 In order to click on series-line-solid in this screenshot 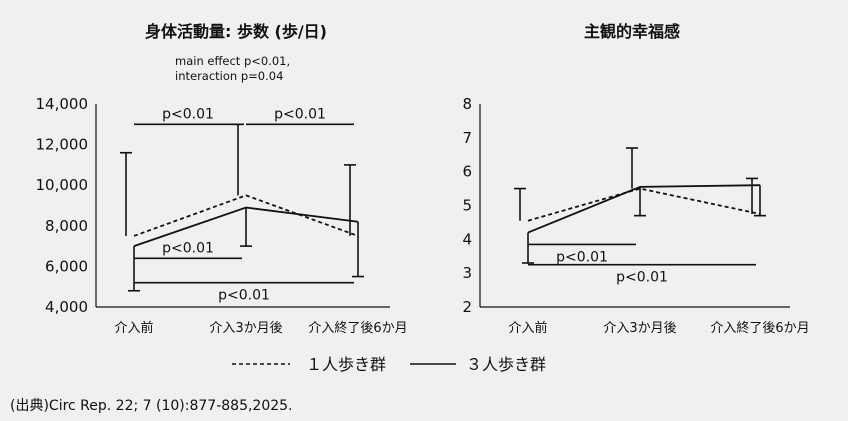, I will do `click(644, 209)`.